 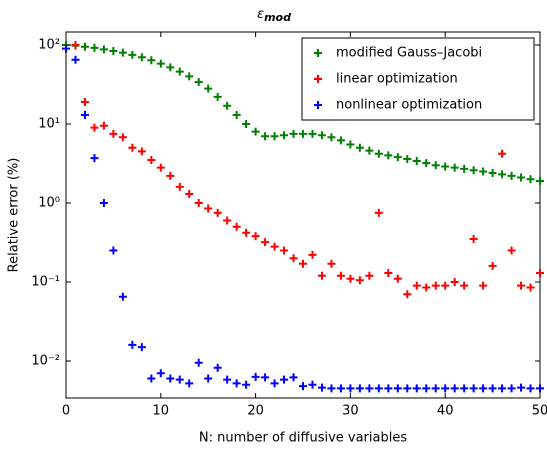 I want to click on y-tick-label: 10¹, so click(x=49, y=123).